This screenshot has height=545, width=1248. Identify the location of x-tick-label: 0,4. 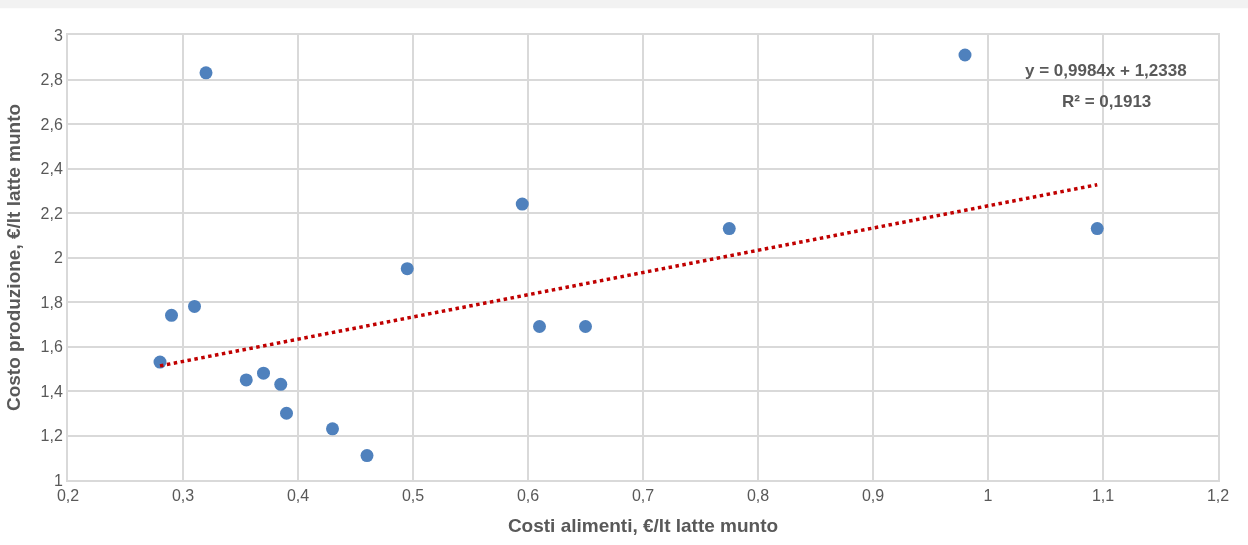
(298, 496).